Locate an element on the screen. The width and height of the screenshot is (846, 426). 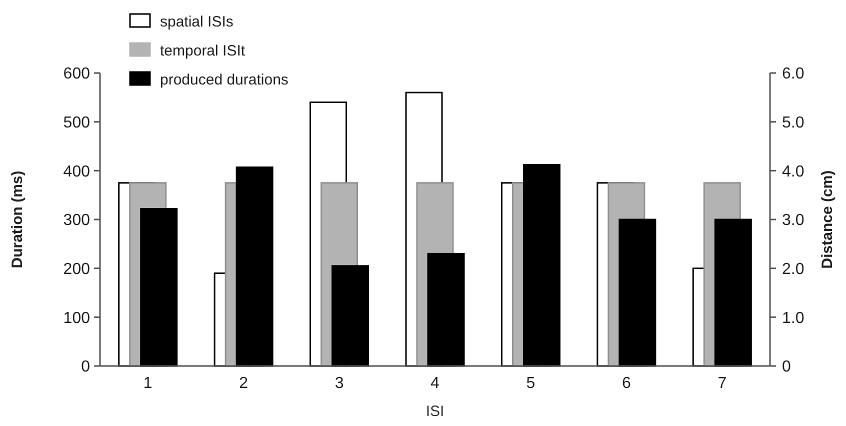
y-tick-label: 600 is located at coordinates (76, 74).